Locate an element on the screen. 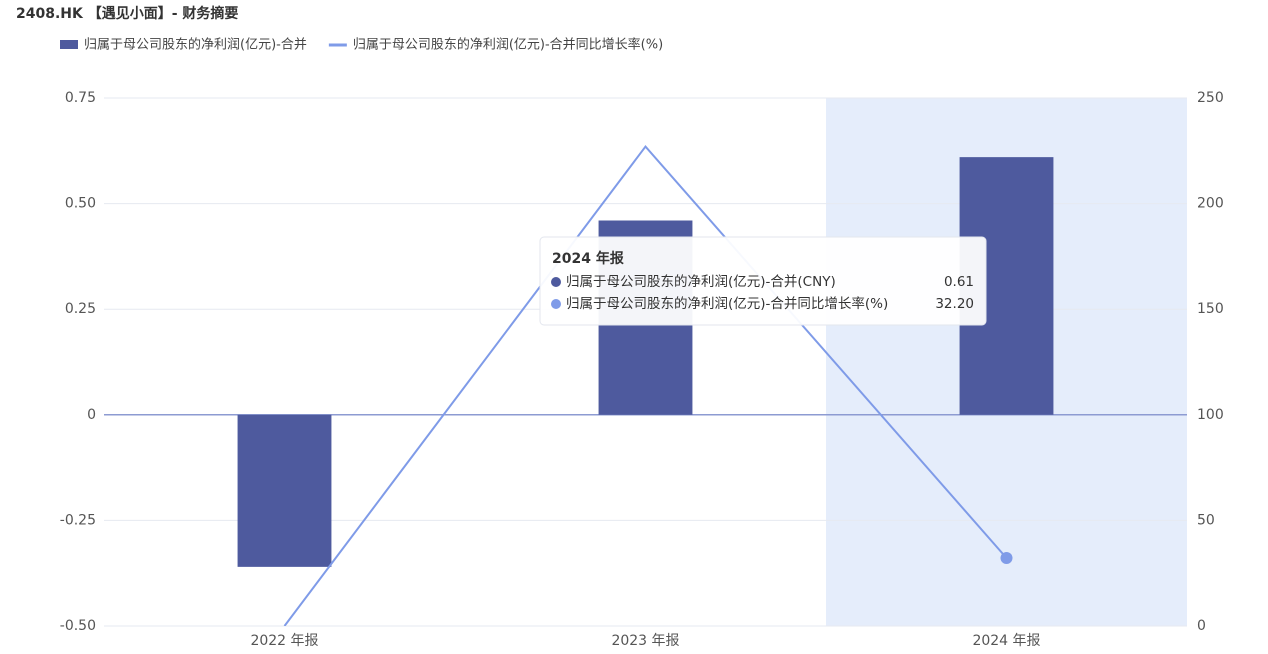 This screenshot has width=1268, height=654. line-point is located at coordinates (1006, 557).